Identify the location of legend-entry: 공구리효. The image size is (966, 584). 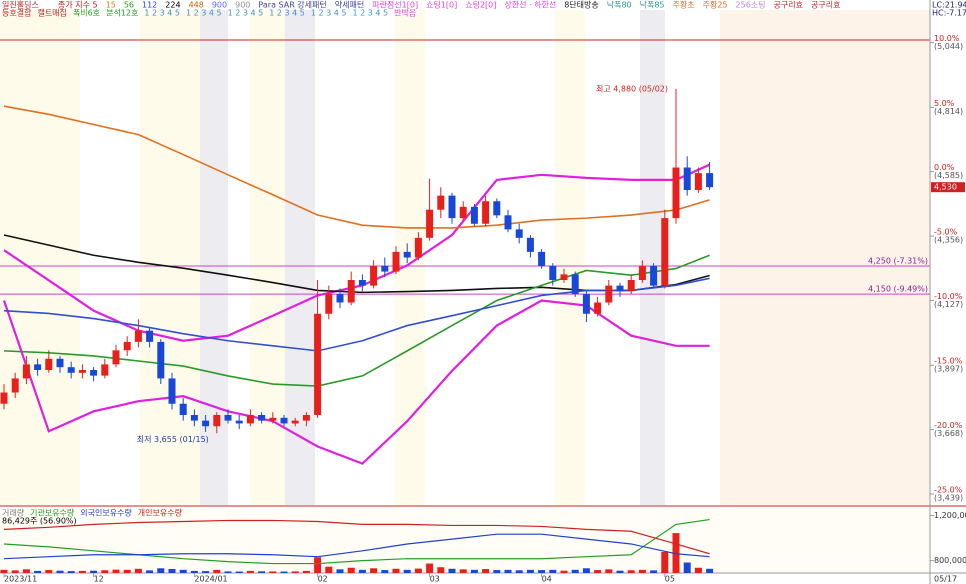
(825, 5).